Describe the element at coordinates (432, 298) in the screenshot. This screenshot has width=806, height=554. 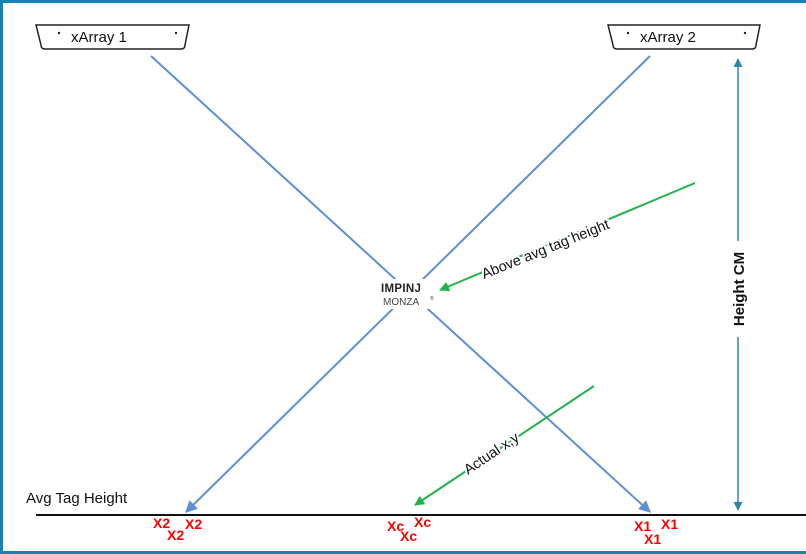
I see `tag-product-mark: ®` at that location.